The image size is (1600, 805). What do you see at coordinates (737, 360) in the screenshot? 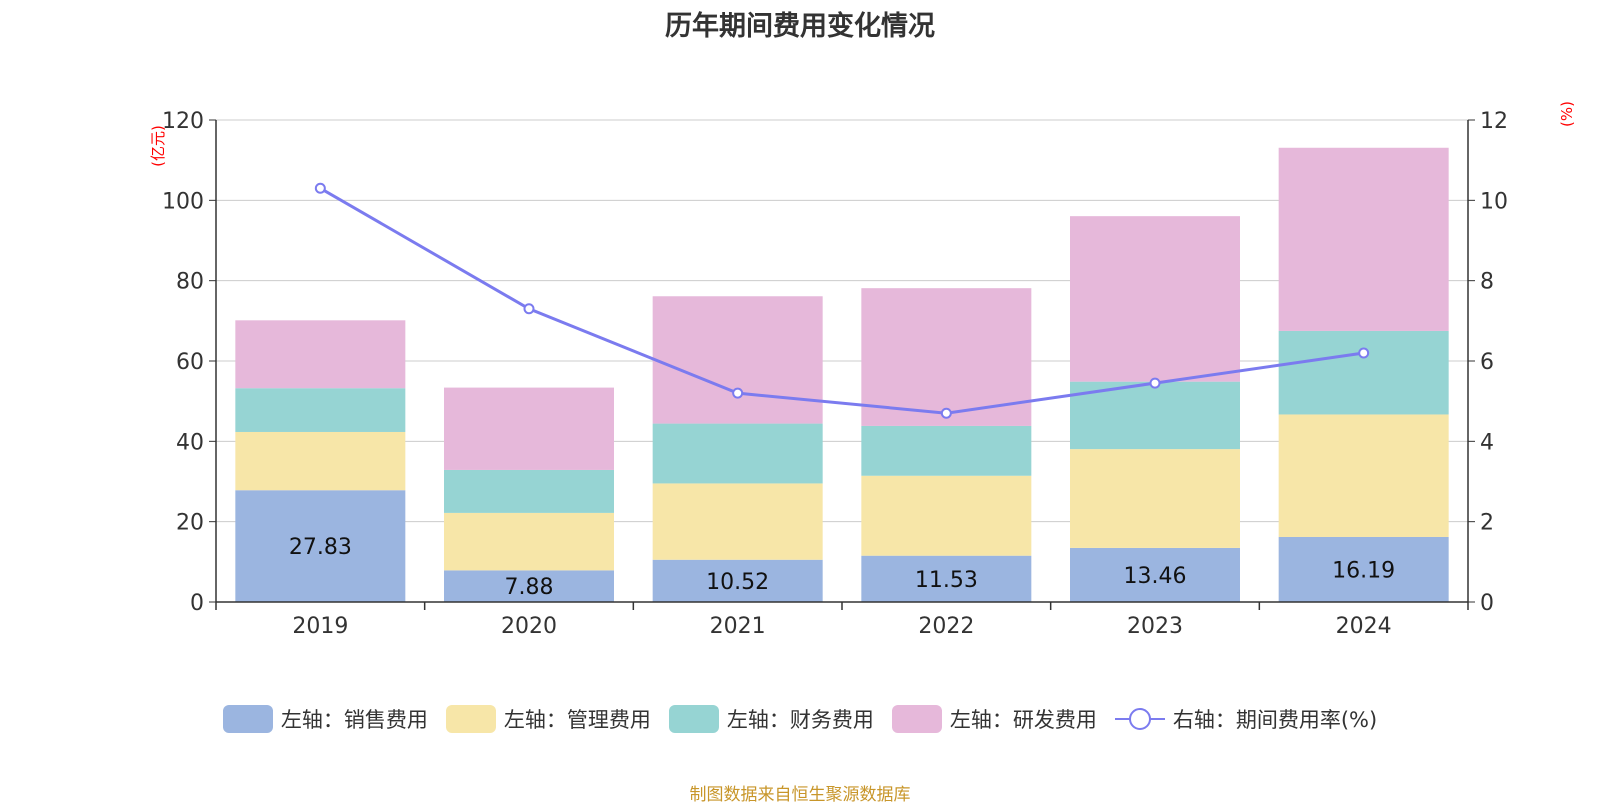
I see `bar-rnd-2021` at bounding box center [737, 360].